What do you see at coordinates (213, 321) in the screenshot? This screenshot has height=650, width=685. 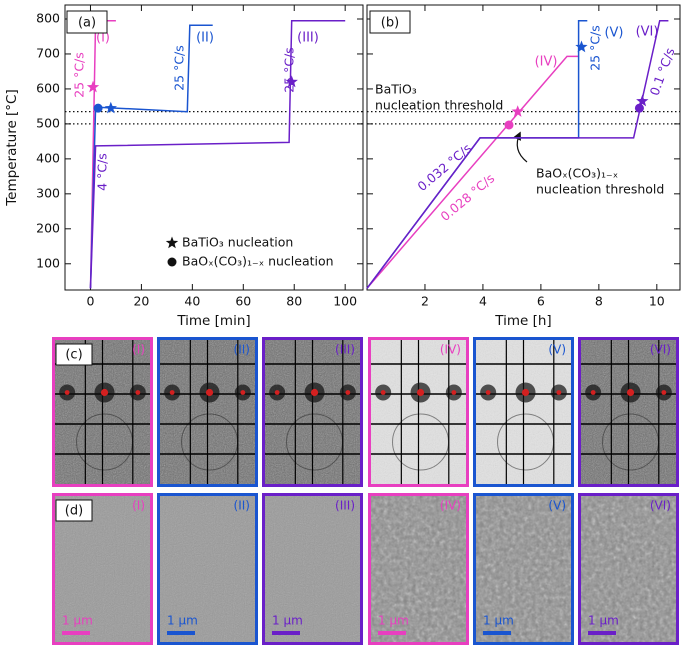 I see `x-axis-label: Time [min]` at bounding box center [213, 321].